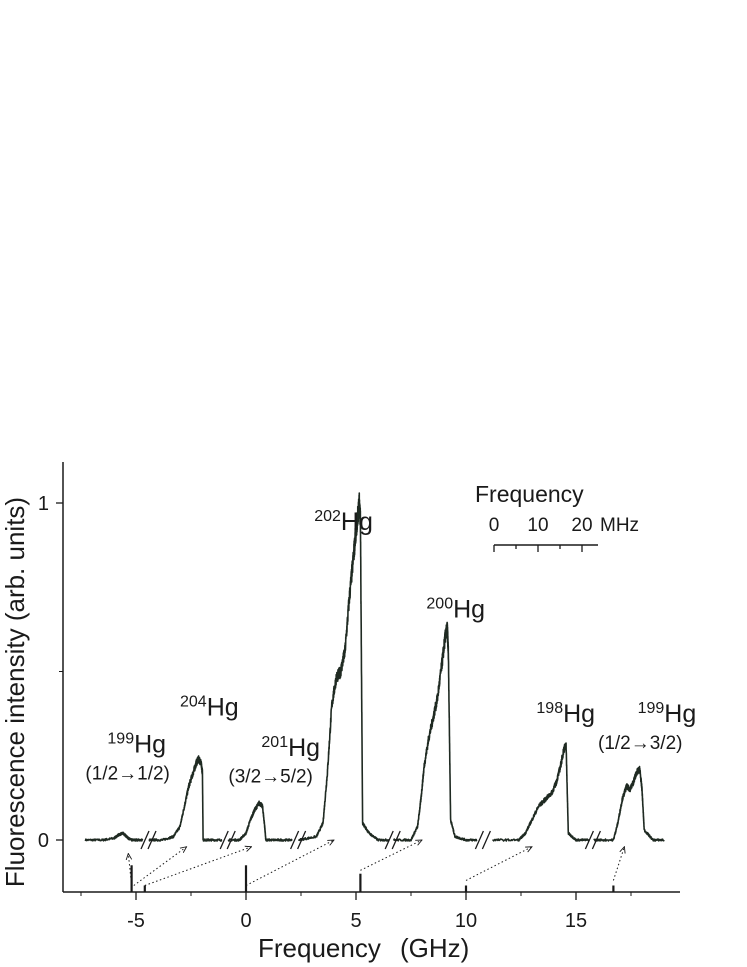  I want to click on inset-tick-label: 20, so click(581, 525).